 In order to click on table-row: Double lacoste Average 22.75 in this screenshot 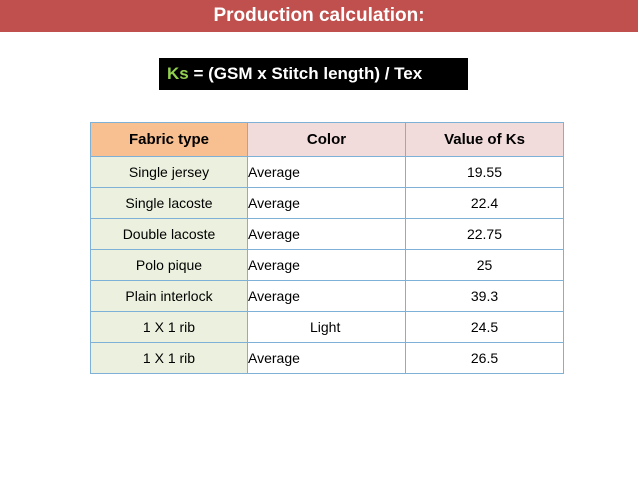, I will do `click(327, 234)`.